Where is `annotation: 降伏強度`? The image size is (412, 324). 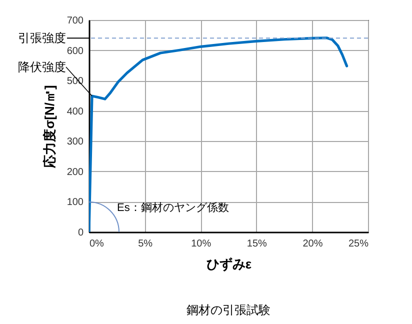 annotation: 降伏強度 is located at coordinates (42, 67).